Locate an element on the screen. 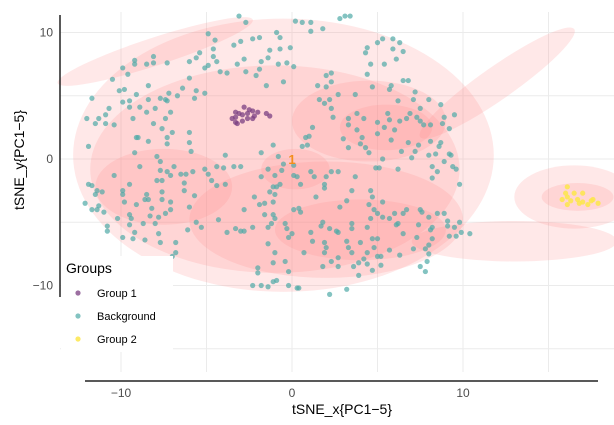  y-tick-label: 10 is located at coordinates (47, 33).